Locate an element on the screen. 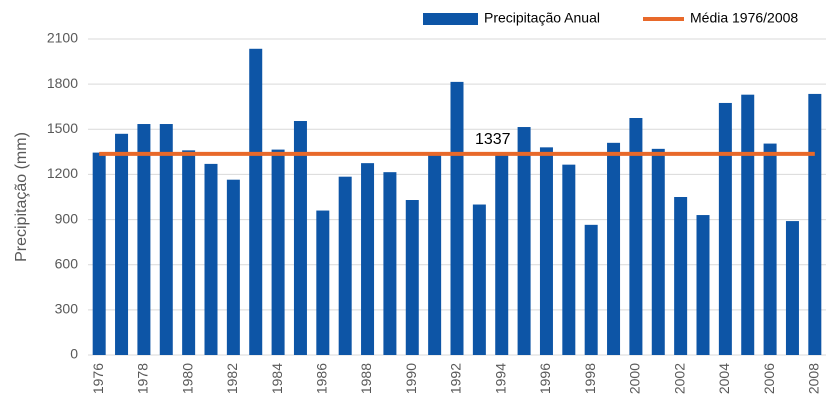 The image size is (827, 413). x-tick-label: 1980 is located at coordinates (187, 378).